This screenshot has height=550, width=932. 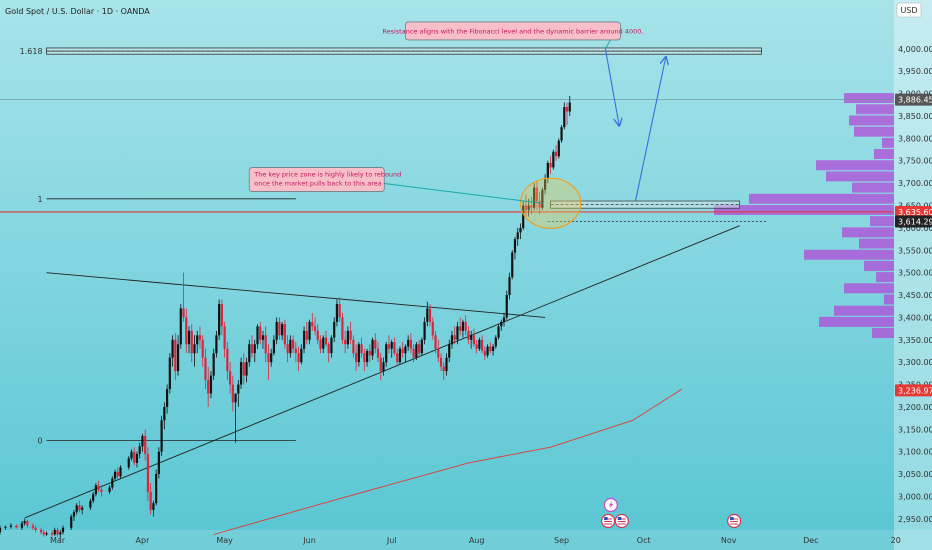 I want to click on price-tag-box, so click(x=913, y=211).